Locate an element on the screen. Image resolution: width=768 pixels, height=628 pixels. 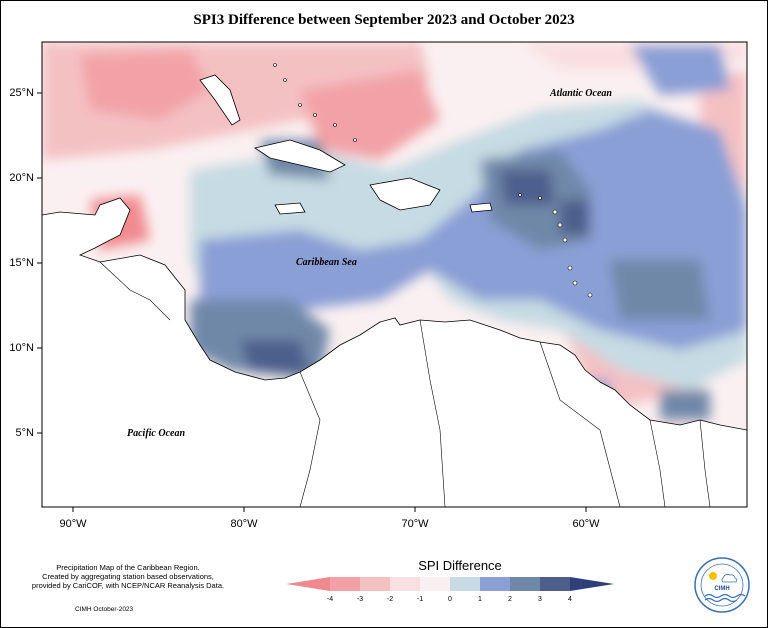
legend-tick-label: 0 is located at coordinates (450, 599).